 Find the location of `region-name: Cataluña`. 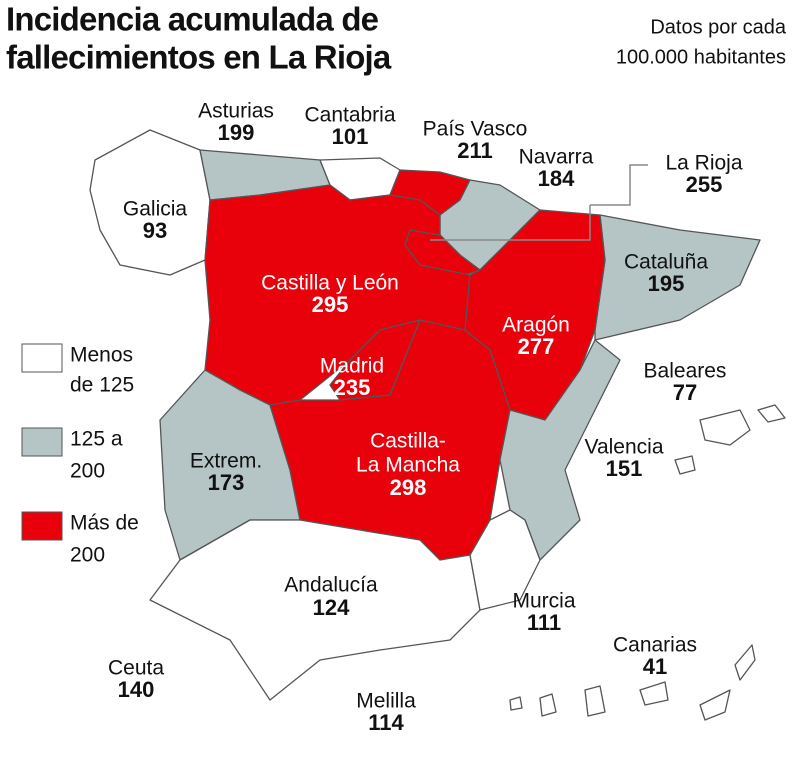

region-name: Cataluña is located at coordinates (666, 262).